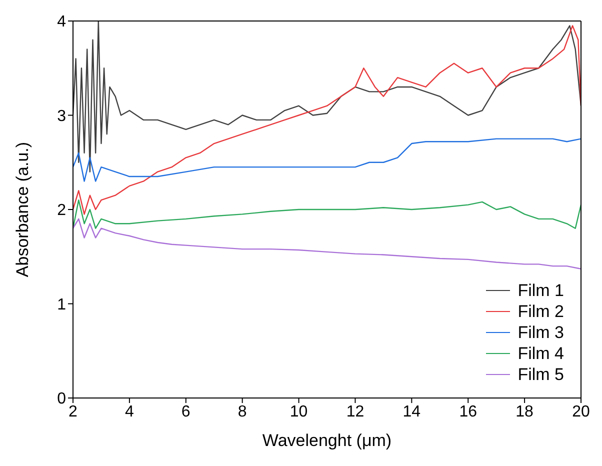  What do you see at coordinates (73, 411) in the screenshot?
I see `x-tick-label: 2` at bounding box center [73, 411].